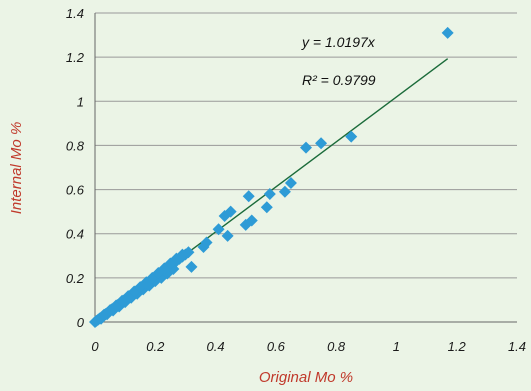  I want to click on y-tick-label: 1.4, so click(75, 13).